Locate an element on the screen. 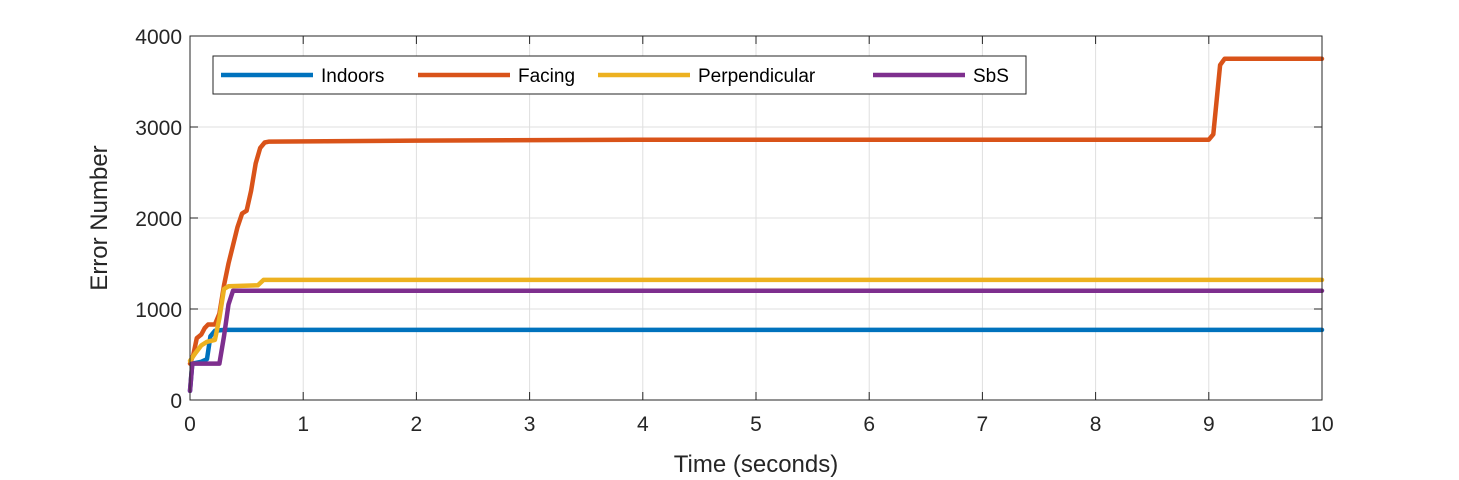 The width and height of the screenshot is (1459, 480). x-tick-label: 9 is located at coordinates (1209, 424).